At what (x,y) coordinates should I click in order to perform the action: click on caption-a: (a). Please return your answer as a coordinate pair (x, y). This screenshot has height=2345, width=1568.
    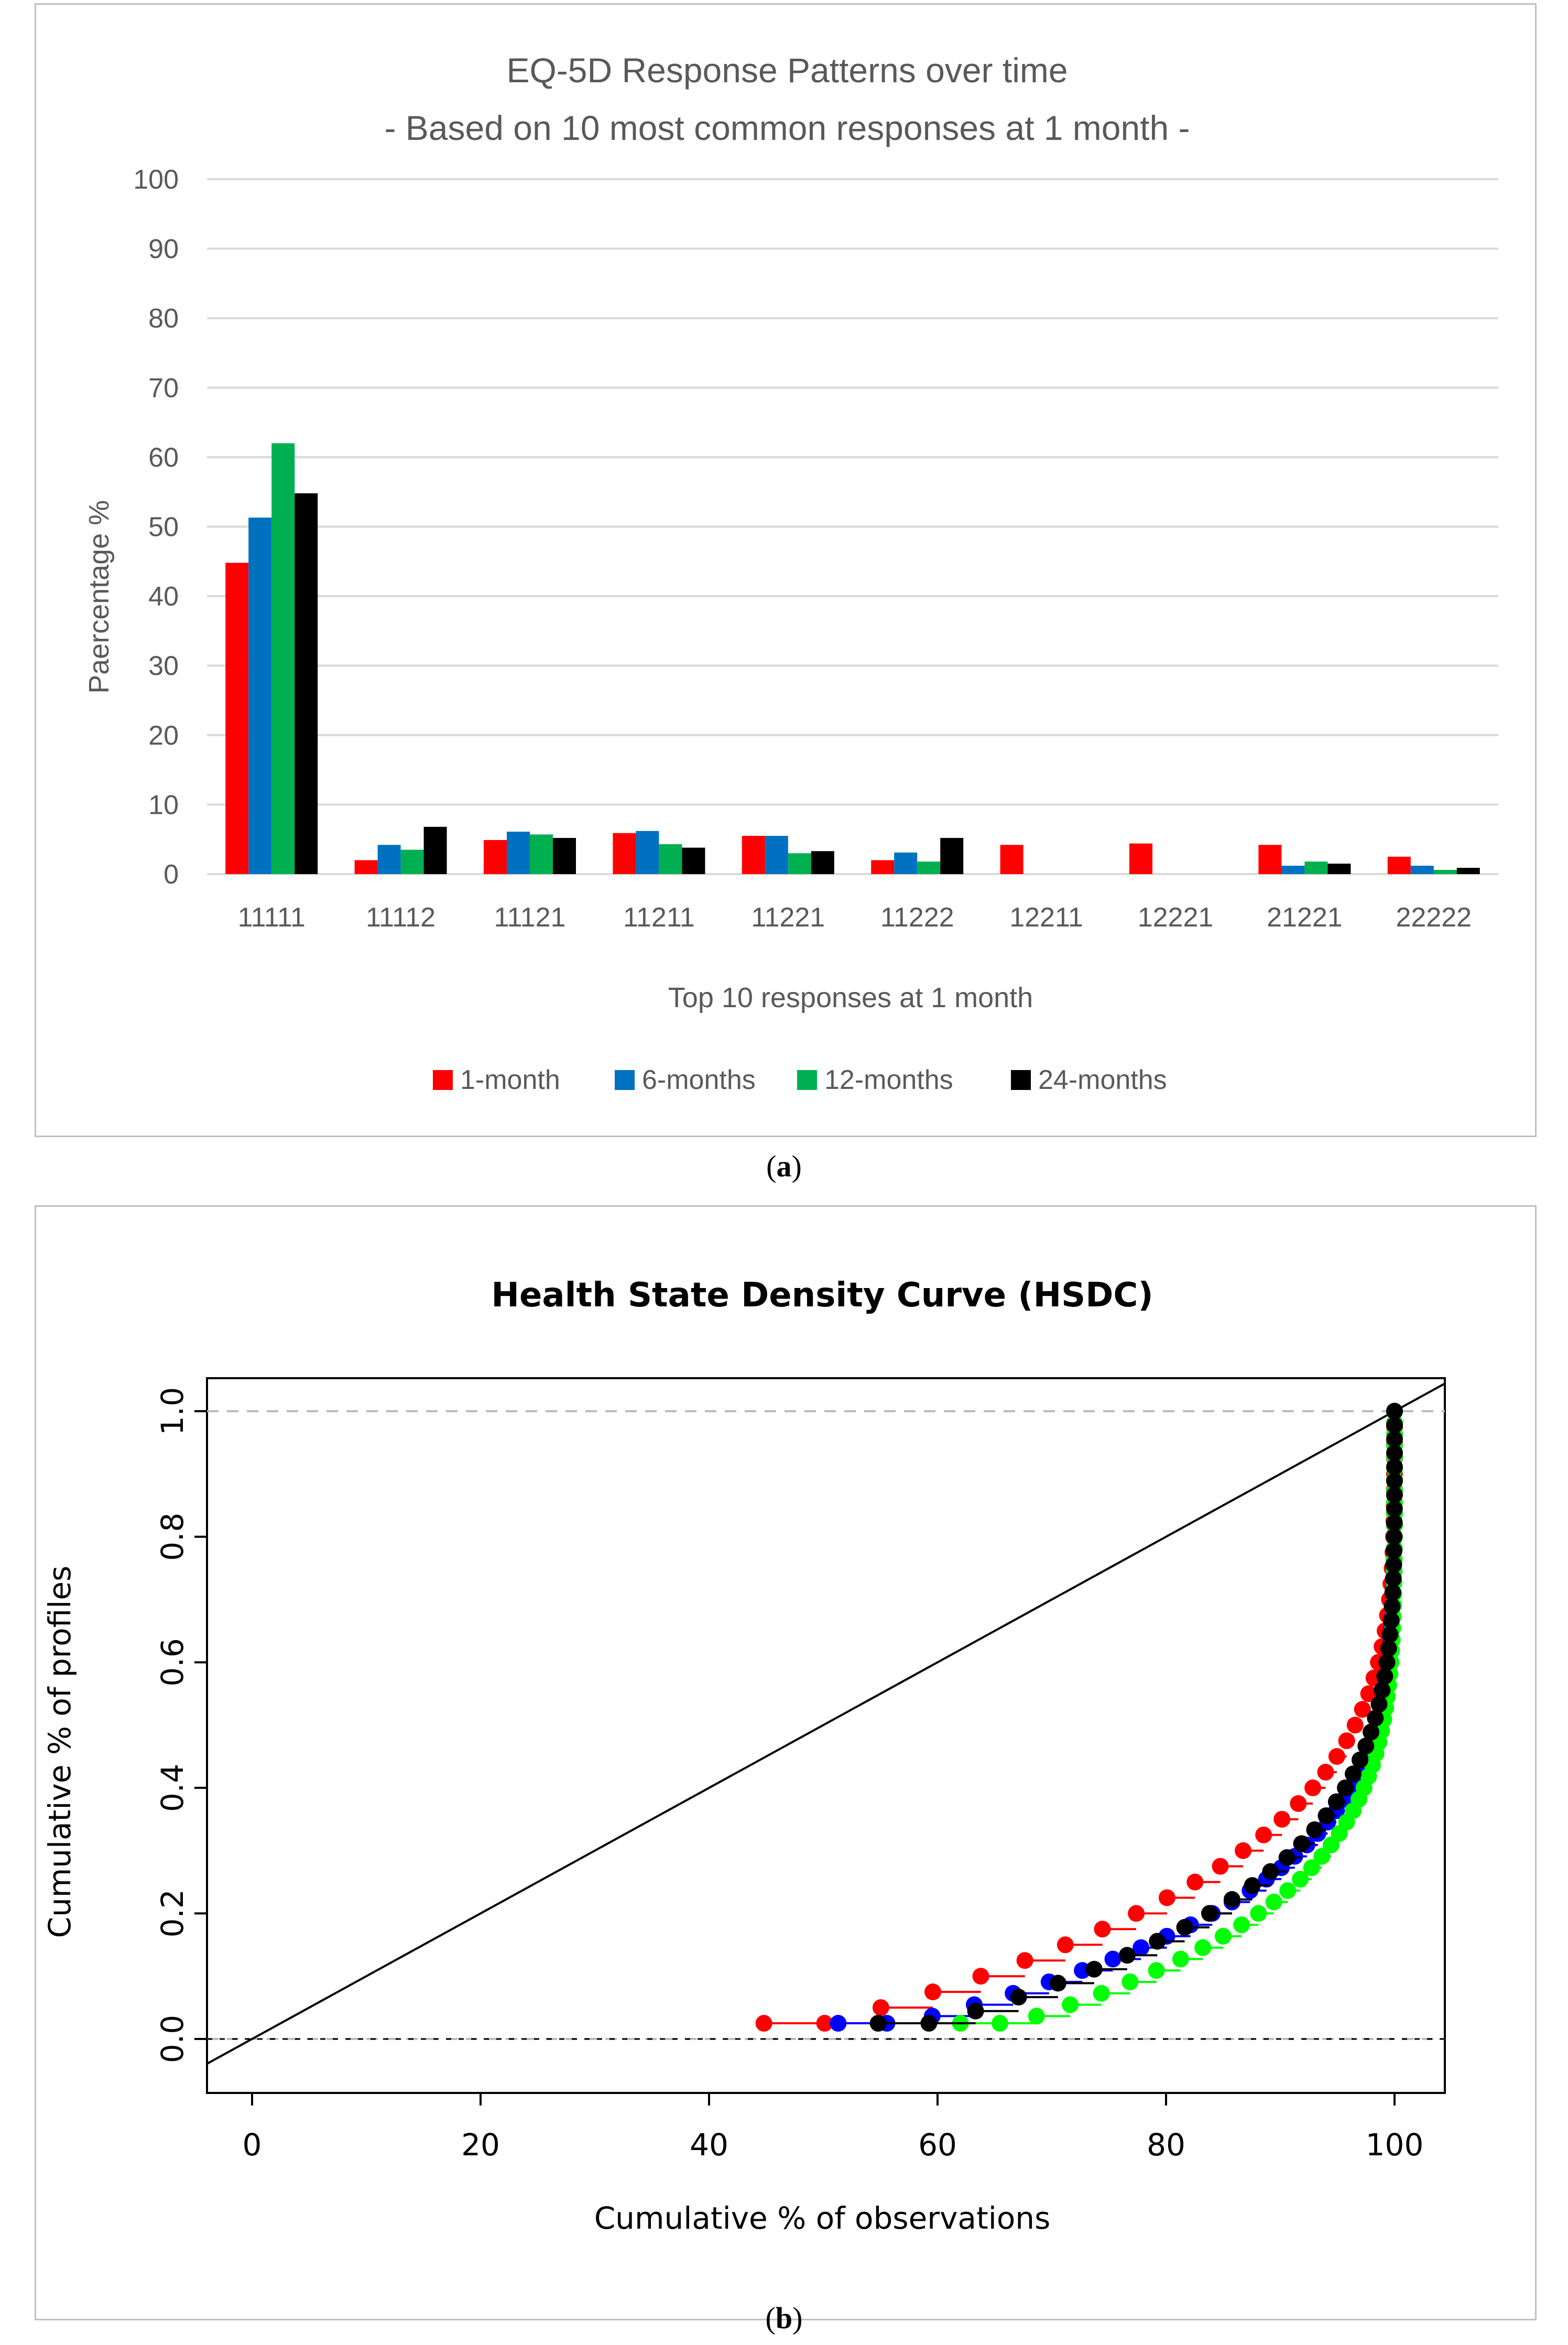
    Looking at the image, I should click on (784, 1166).